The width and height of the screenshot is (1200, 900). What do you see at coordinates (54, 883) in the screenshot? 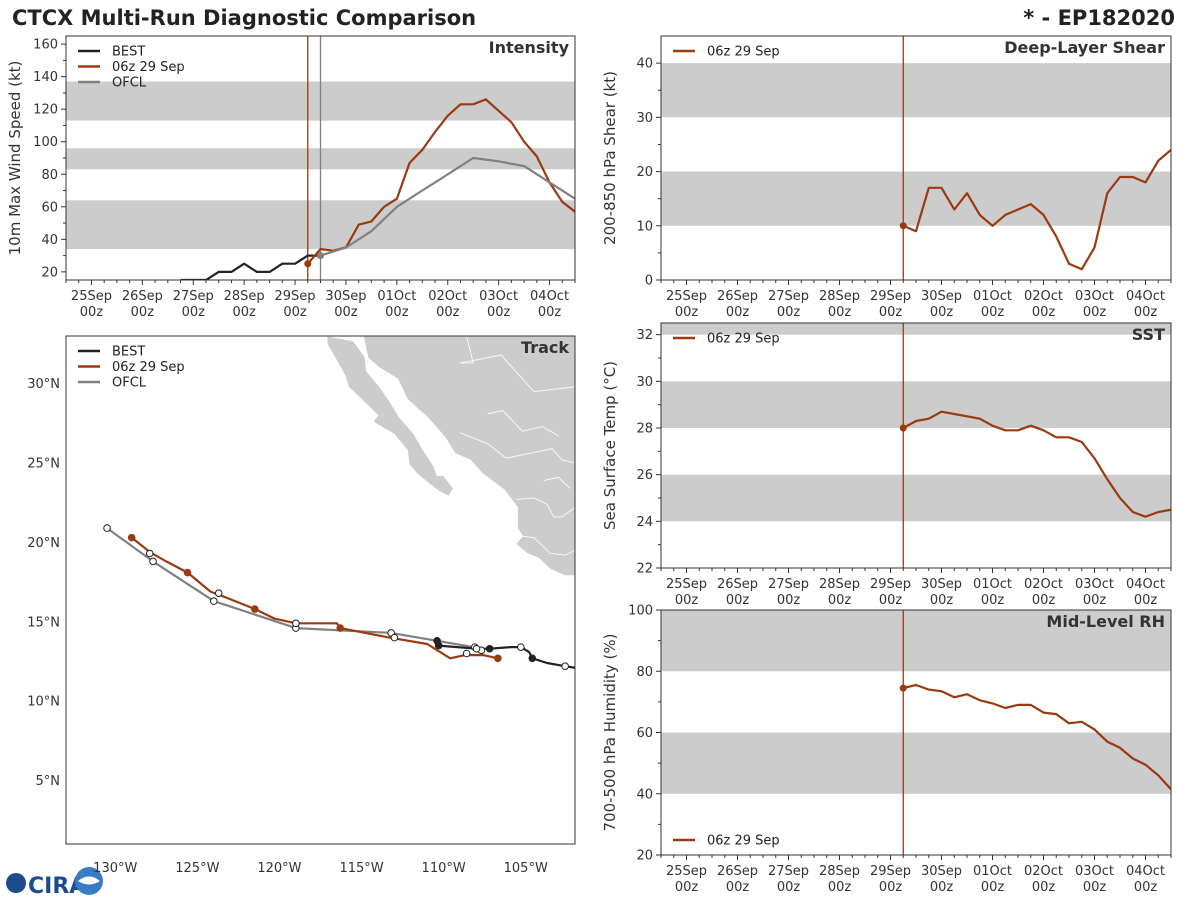
I see `cira-logo: CIRA` at bounding box center [54, 883].